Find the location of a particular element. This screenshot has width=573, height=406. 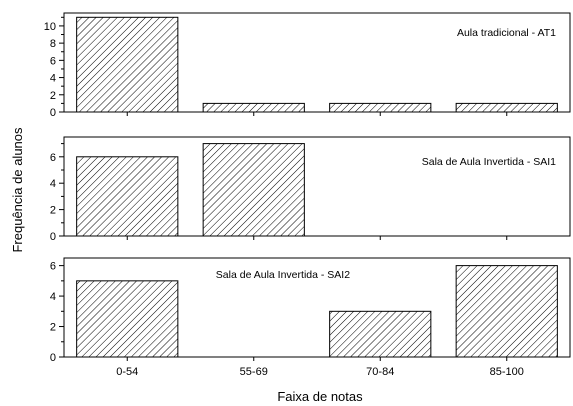

panel-annotation: Sala de Aula Invertida - SAI1 is located at coordinates (489, 162).